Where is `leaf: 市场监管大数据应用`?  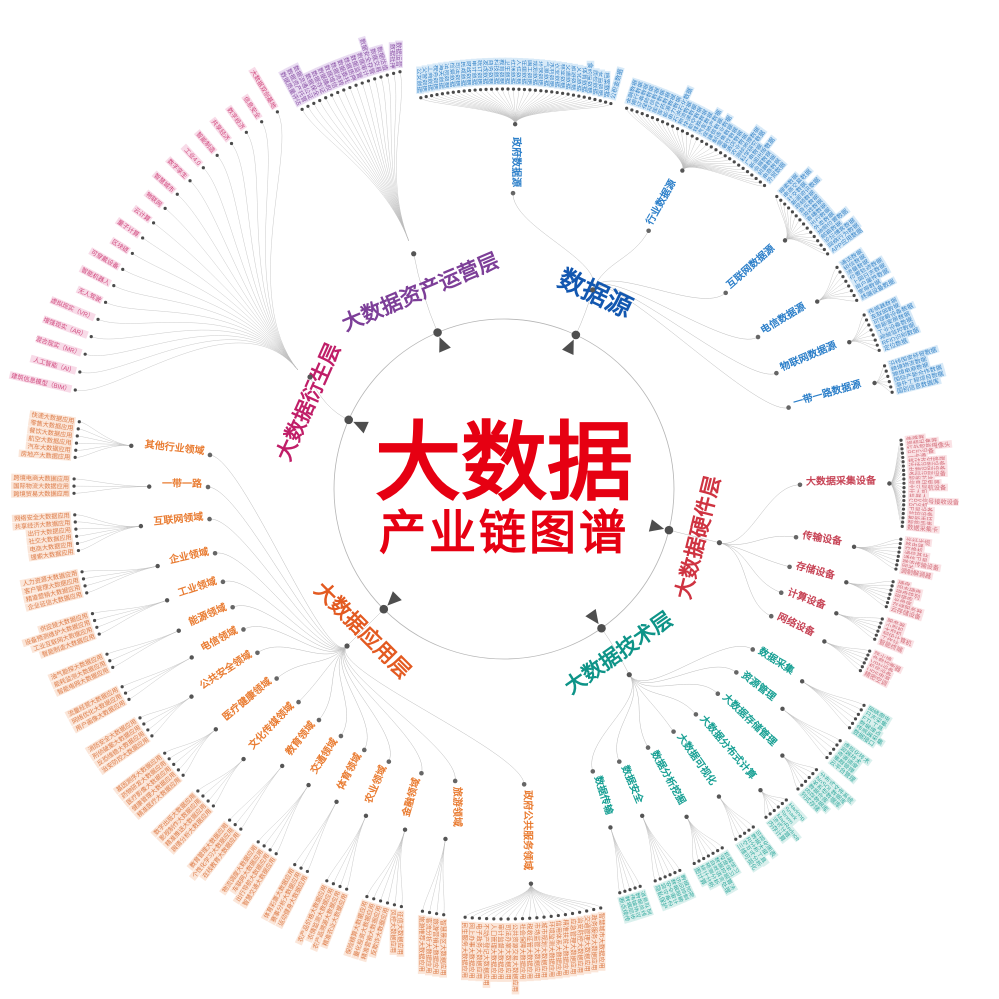 leaf: 市场监管大数据应用 is located at coordinates (537, 951).